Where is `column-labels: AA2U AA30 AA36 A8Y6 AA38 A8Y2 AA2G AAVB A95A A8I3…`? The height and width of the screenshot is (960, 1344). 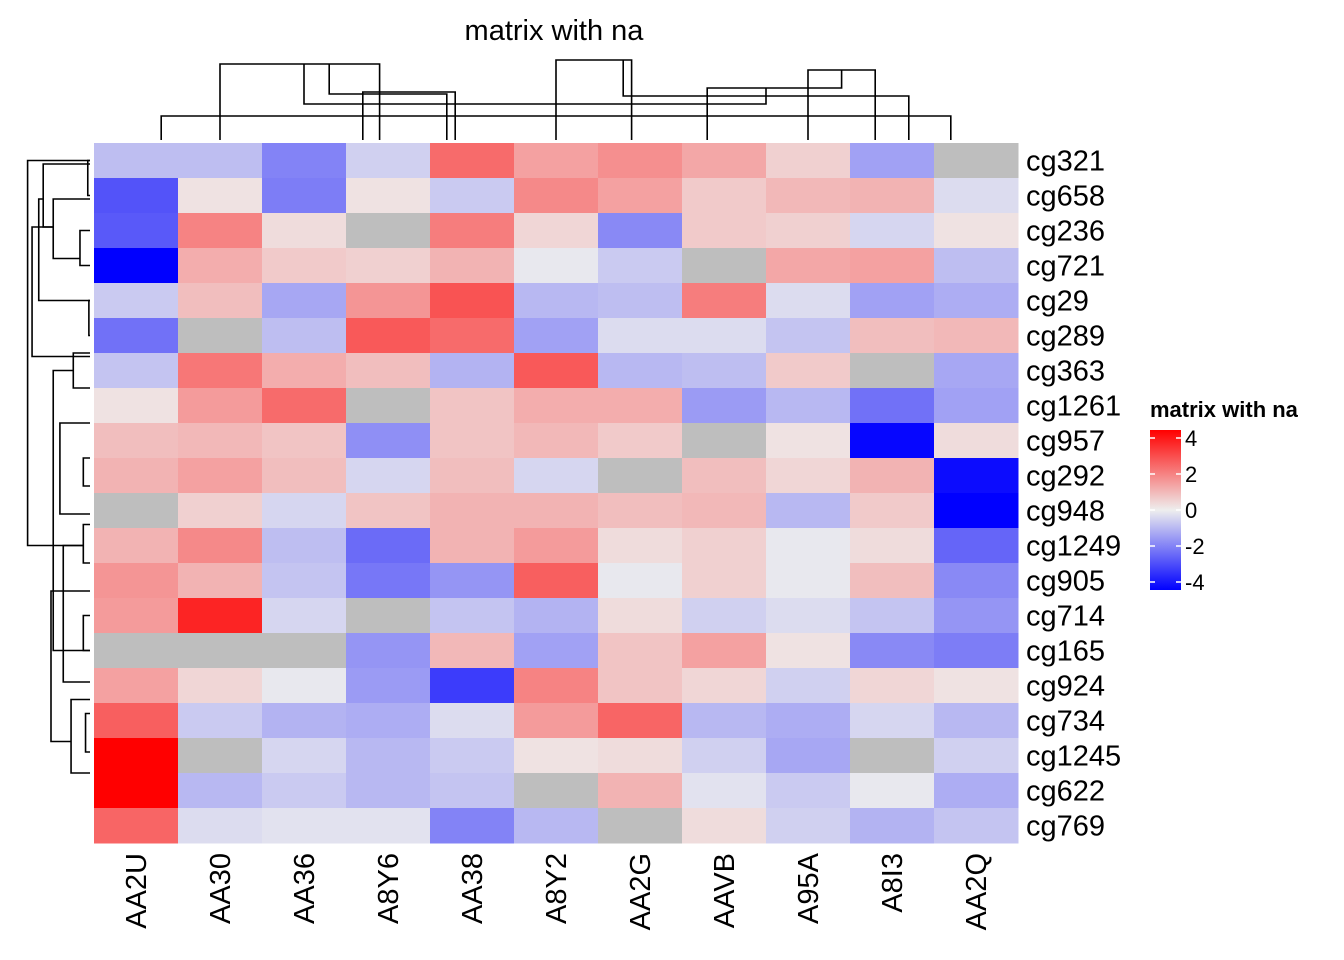 column-labels: AA2U AA30 AA36 A8Y6 AA38 A8Y2 AA2G AAVB A95A A8I3… is located at coordinates (557, 891).